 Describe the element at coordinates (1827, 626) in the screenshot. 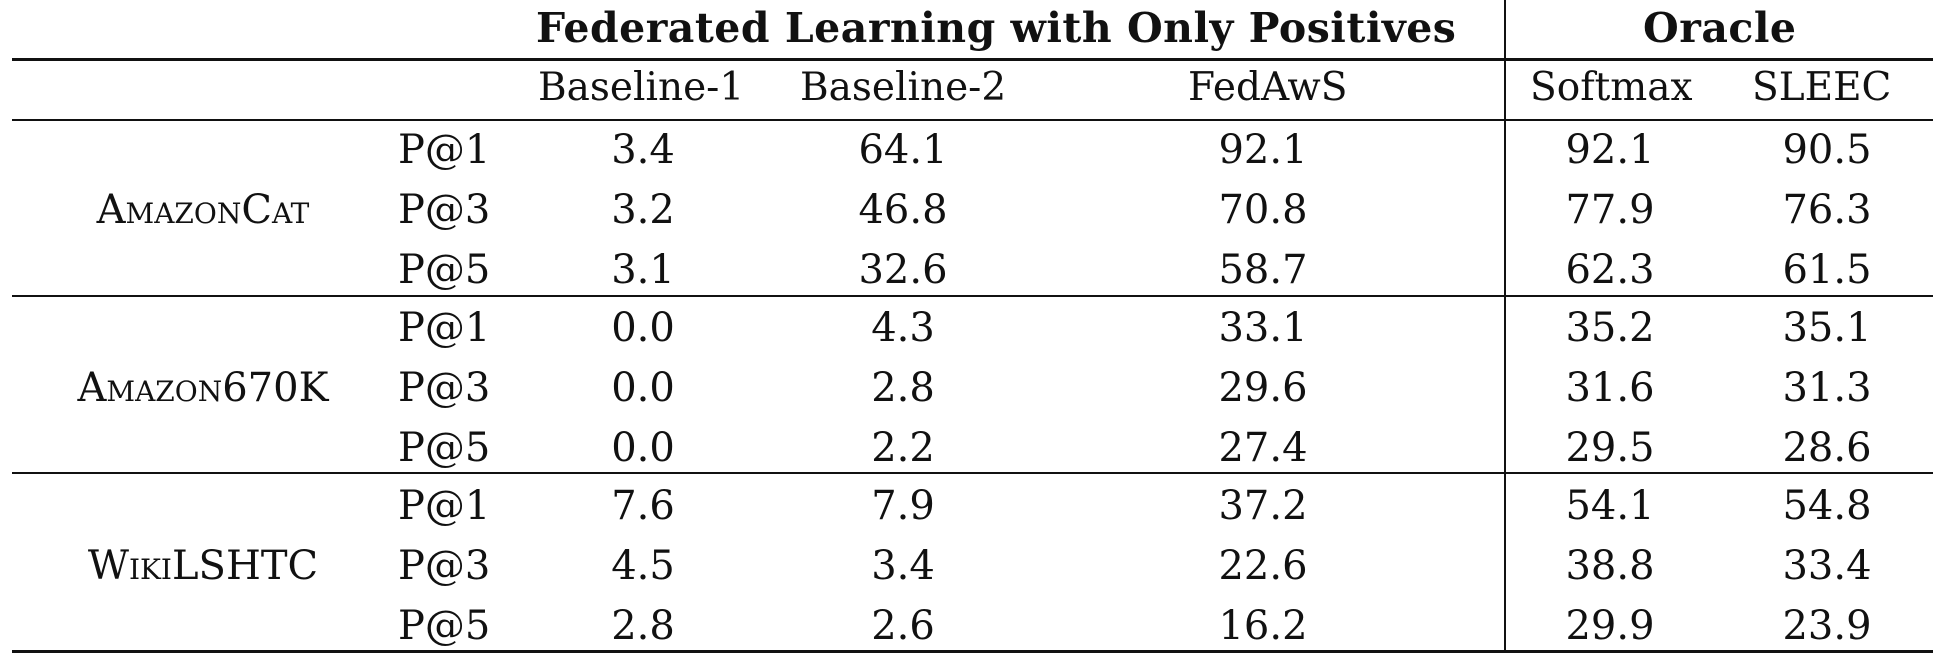

I see `table-cell: 23.9` at that location.